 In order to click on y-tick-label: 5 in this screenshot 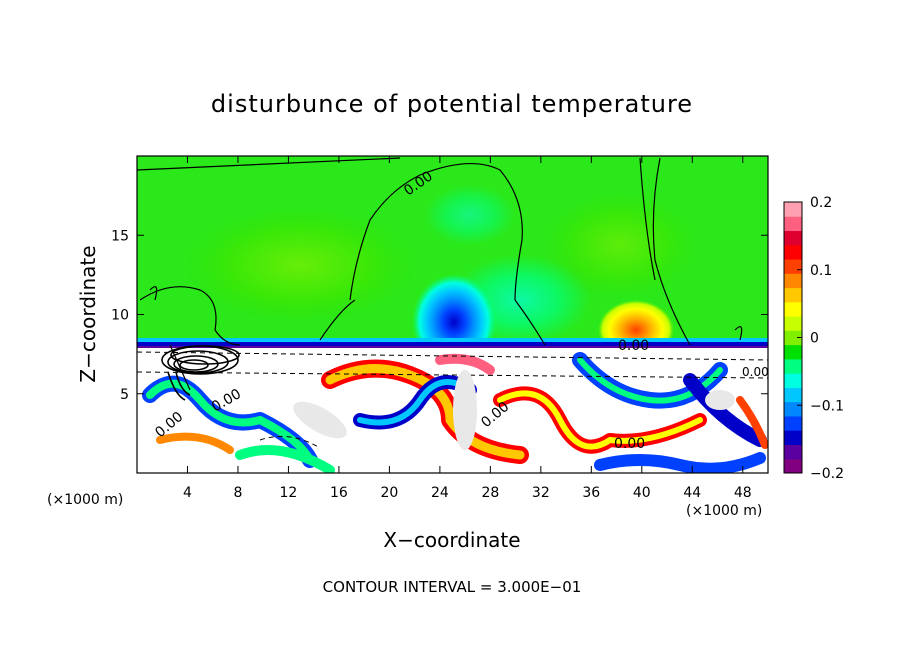, I will do `click(124, 395)`.